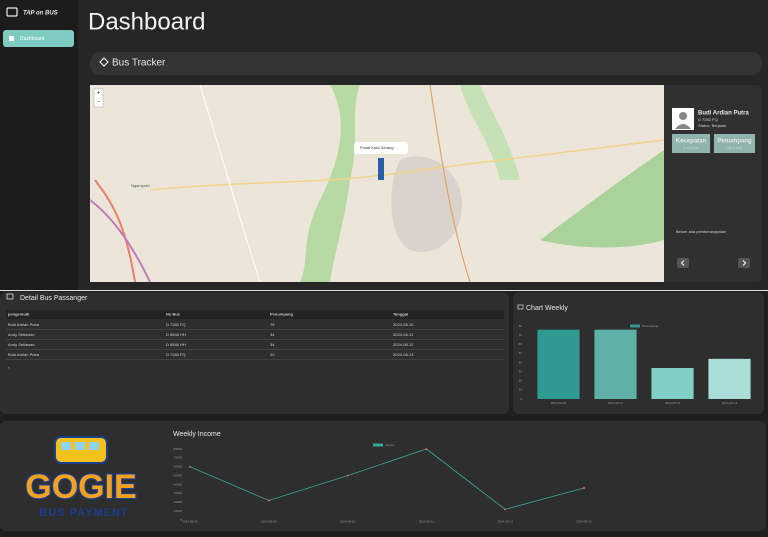  What do you see at coordinates (173, 314) in the screenshot?
I see `column-header: No Bus` at bounding box center [173, 314].